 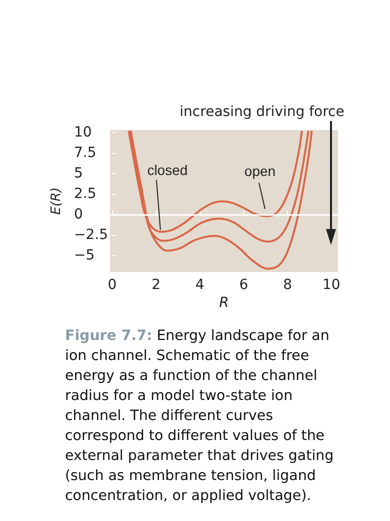 I want to click on y-tick-label: −2.5, so click(x=91, y=235).